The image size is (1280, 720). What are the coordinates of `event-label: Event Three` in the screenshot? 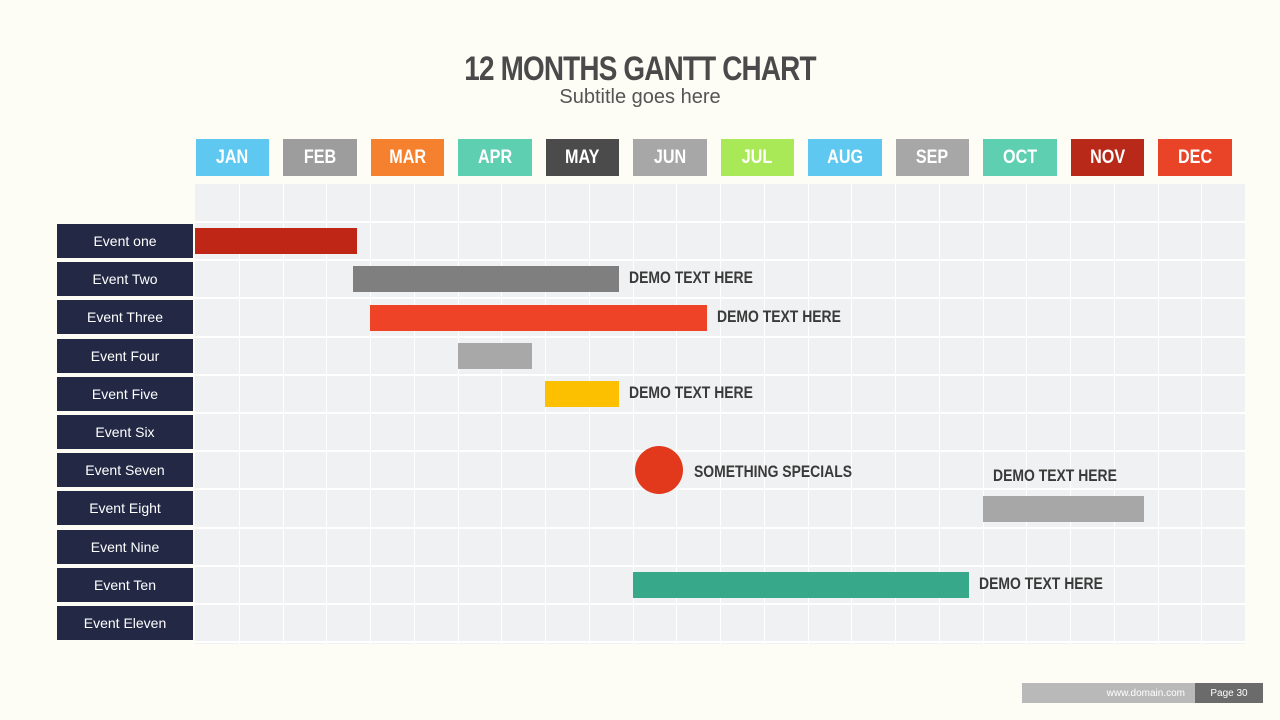 It's located at (125, 317).